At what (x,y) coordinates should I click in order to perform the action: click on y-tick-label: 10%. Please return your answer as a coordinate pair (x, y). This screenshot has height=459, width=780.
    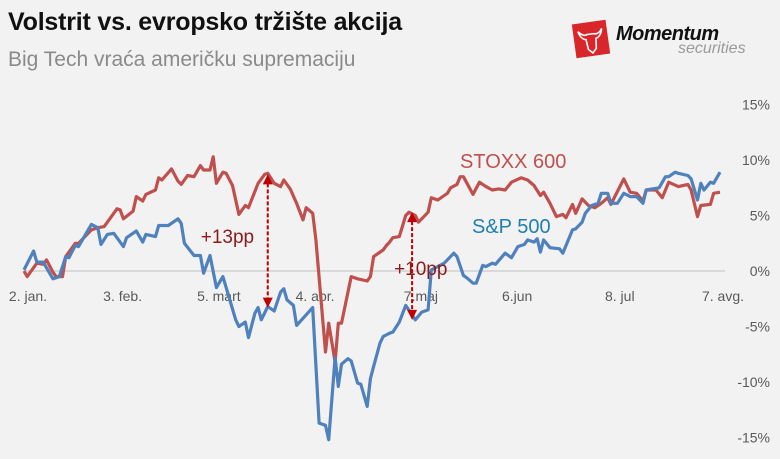
    Looking at the image, I should click on (756, 160).